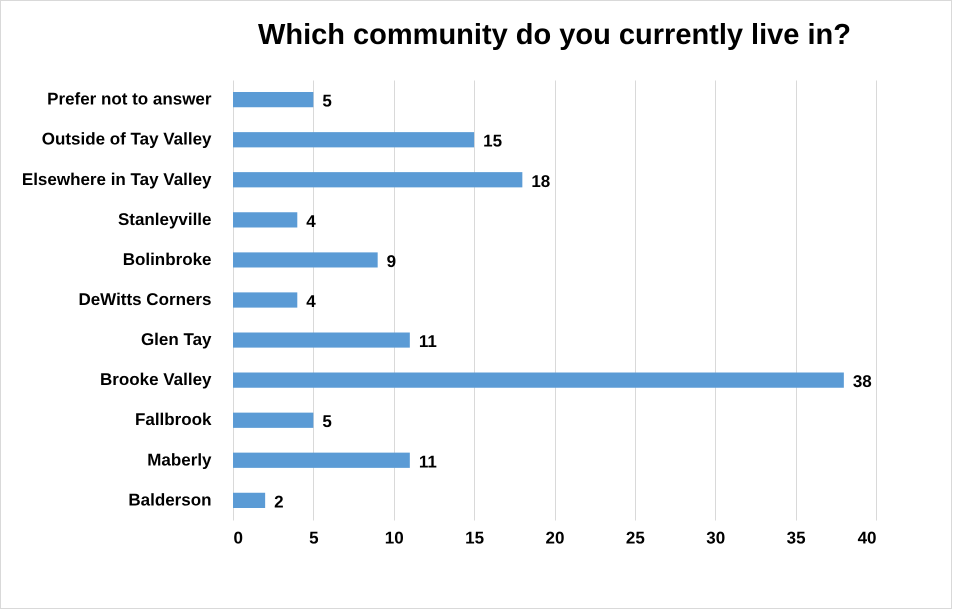 This screenshot has height=611, width=954. What do you see at coordinates (394, 538) in the screenshot?
I see `x-tick-label: 10` at bounding box center [394, 538].